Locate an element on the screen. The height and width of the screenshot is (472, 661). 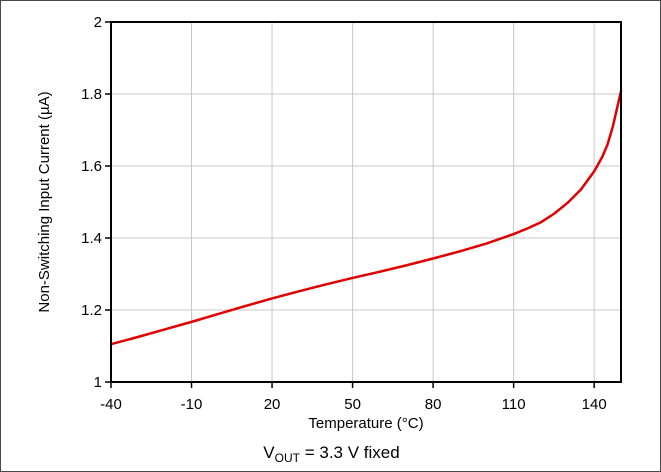
chart-caption: VOUT = 3.3 V fixed is located at coordinates (331, 454).